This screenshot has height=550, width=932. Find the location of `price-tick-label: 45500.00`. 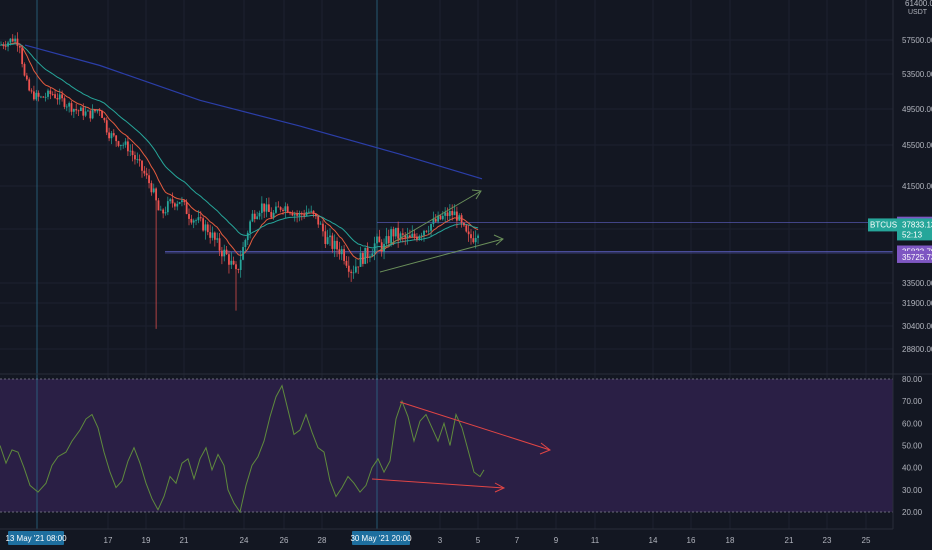

price-tick-label: 45500.00 is located at coordinates (917, 145).